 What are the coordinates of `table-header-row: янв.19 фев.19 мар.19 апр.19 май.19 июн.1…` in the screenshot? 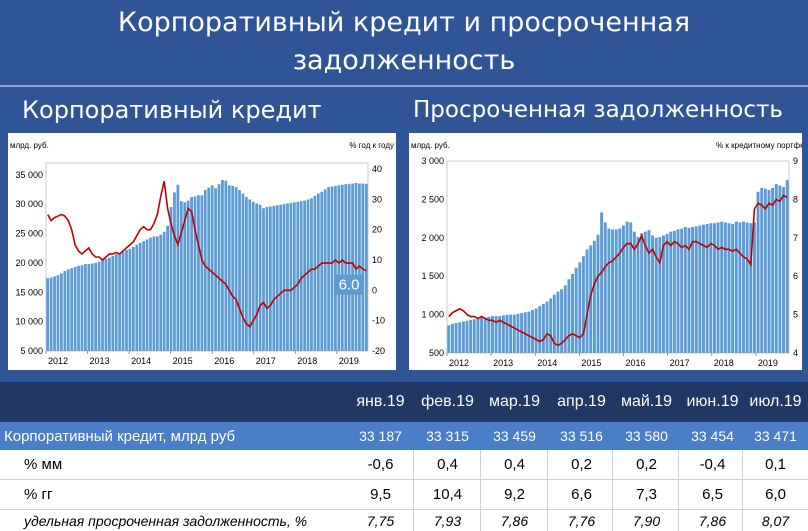 It's located at (404, 402).